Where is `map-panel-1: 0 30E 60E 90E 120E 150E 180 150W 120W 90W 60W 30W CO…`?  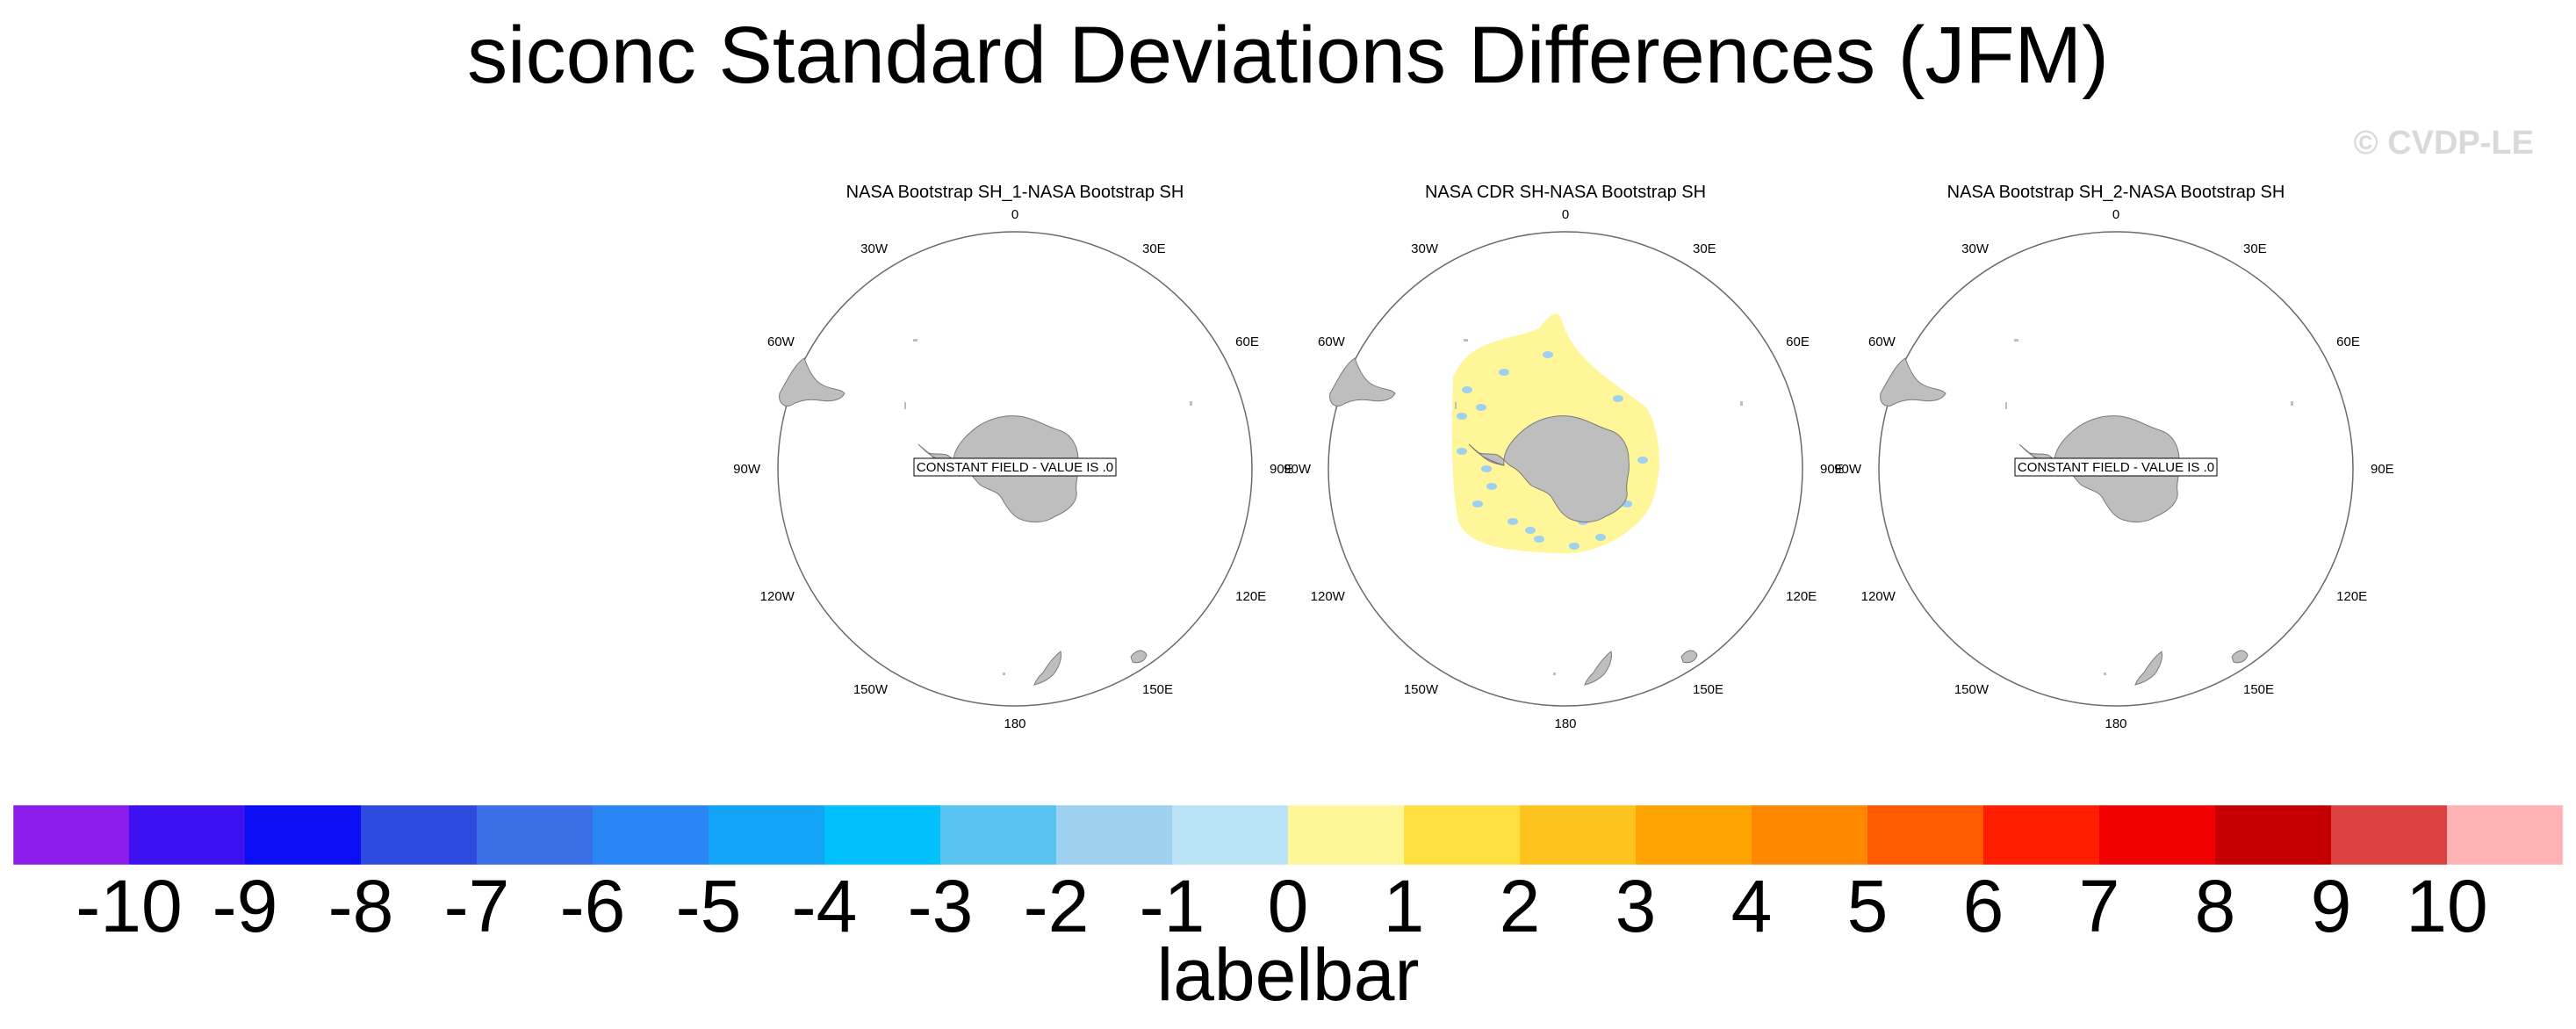 map-panel-1: 0 30E 60E 90E 120E 150E 180 150W 120W 90W 60W 30W CO… is located at coordinates (1013, 469).